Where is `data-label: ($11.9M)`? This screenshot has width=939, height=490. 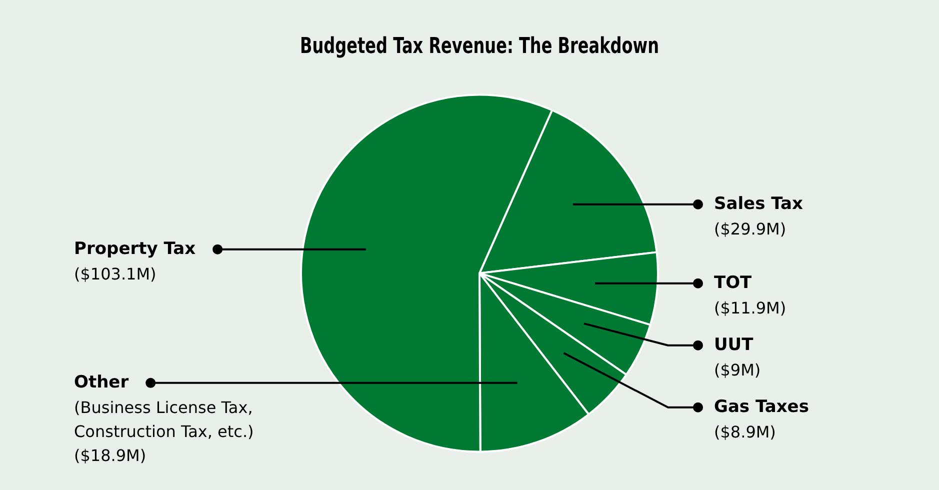 data-label: ($11.9M) is located at coordinates (750, 308).